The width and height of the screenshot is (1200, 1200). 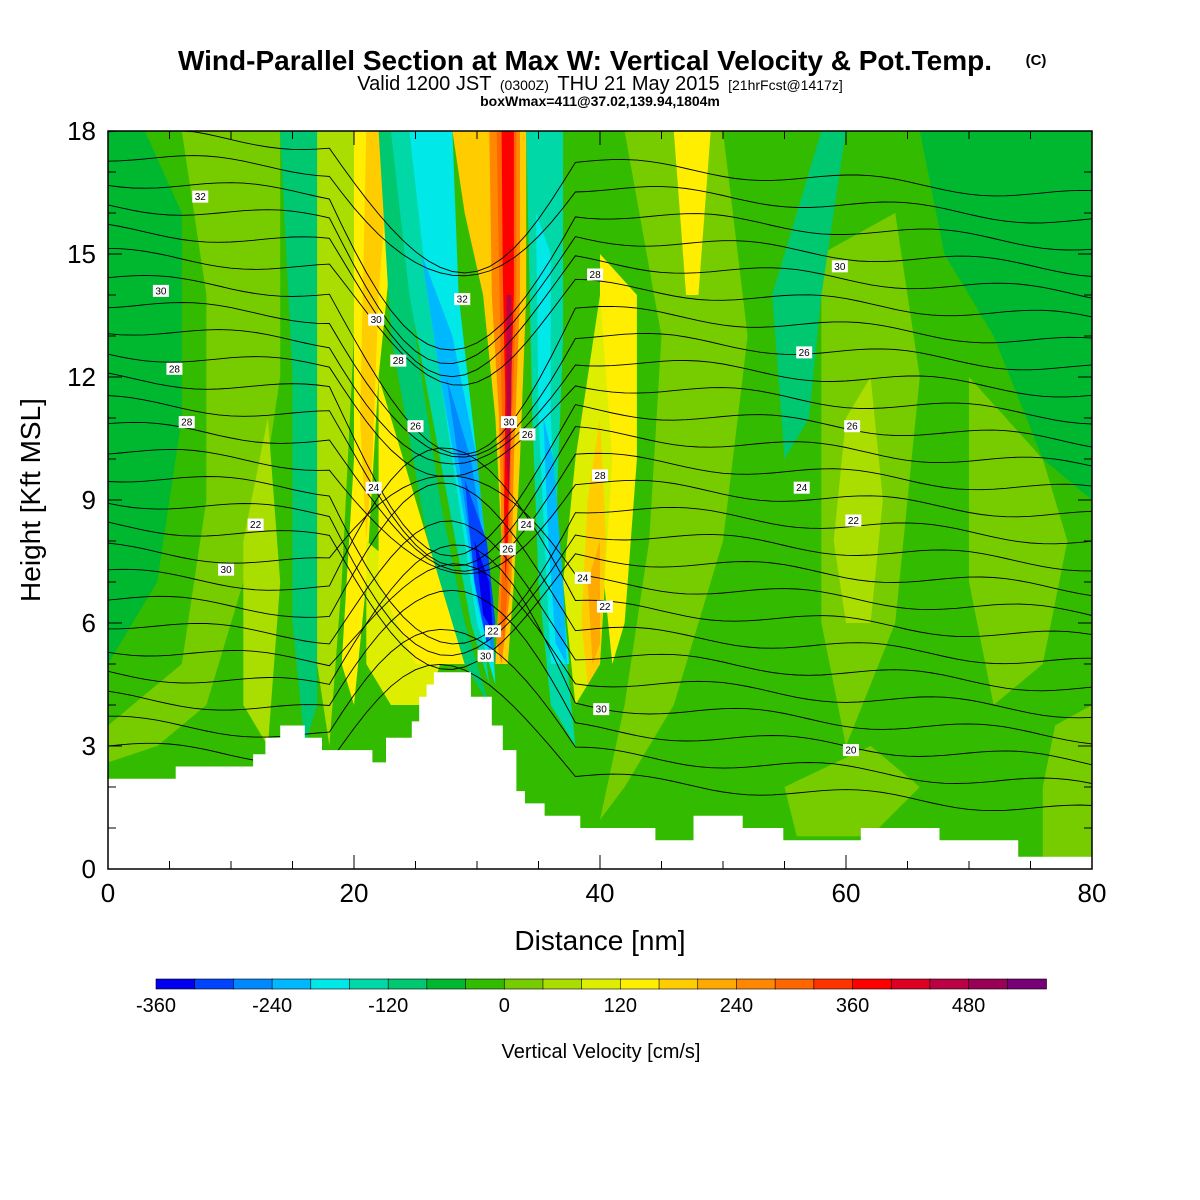 What do you see at coordinates (424, 84) in the screenshot?
I see `subtitle-valid: Valid 1200 JST` at bounding box center [424, 84].